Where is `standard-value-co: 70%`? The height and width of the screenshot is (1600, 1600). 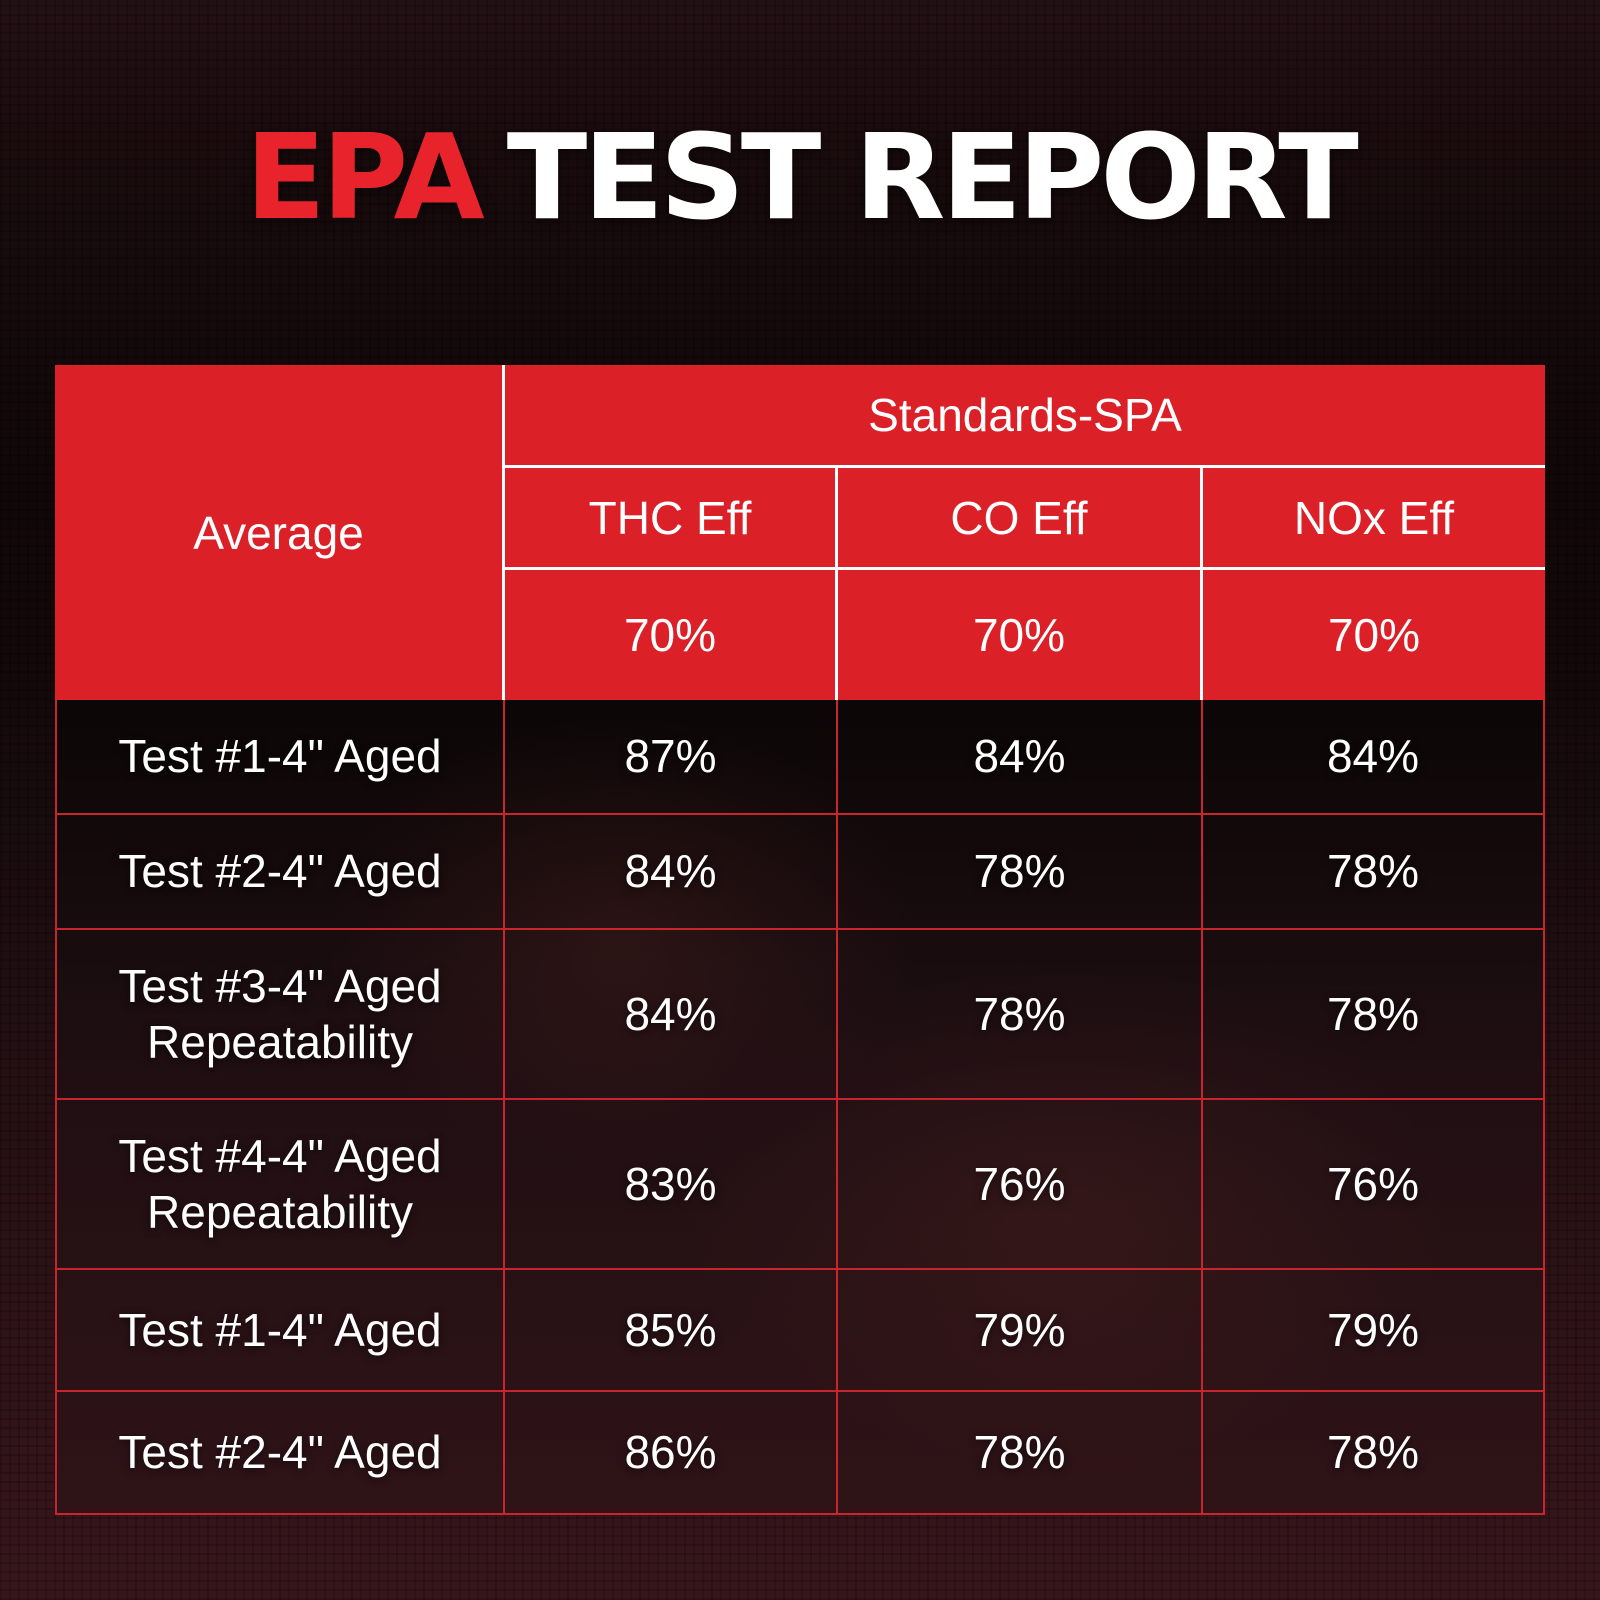 standard-value-co: 70% is located at coordinates (1020, 635).